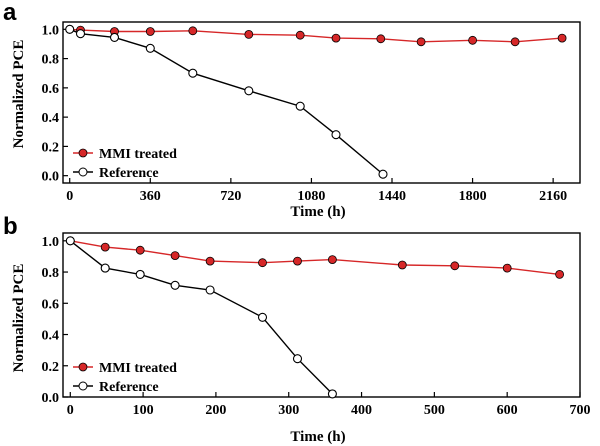  What do you see at coordinates (129, 173) in the screenshot?
I see `panel-a-legend-reference-label: Reference` at bounding box center [129, 173].